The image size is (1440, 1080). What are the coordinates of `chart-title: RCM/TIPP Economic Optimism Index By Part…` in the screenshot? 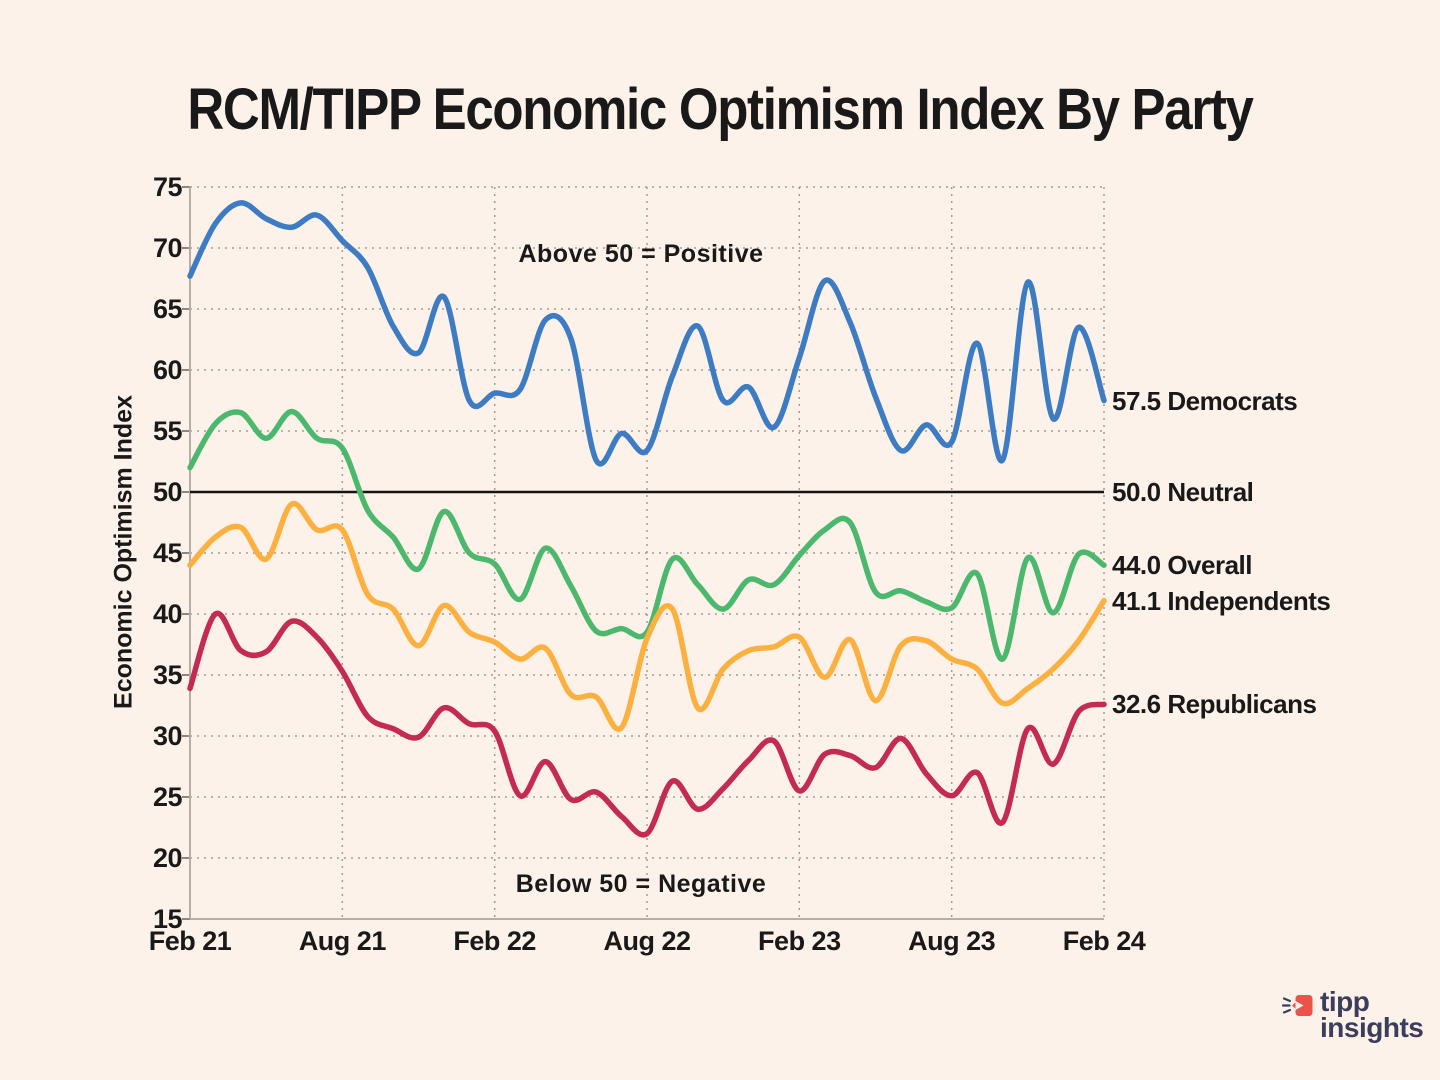 It's located at (720, 109).